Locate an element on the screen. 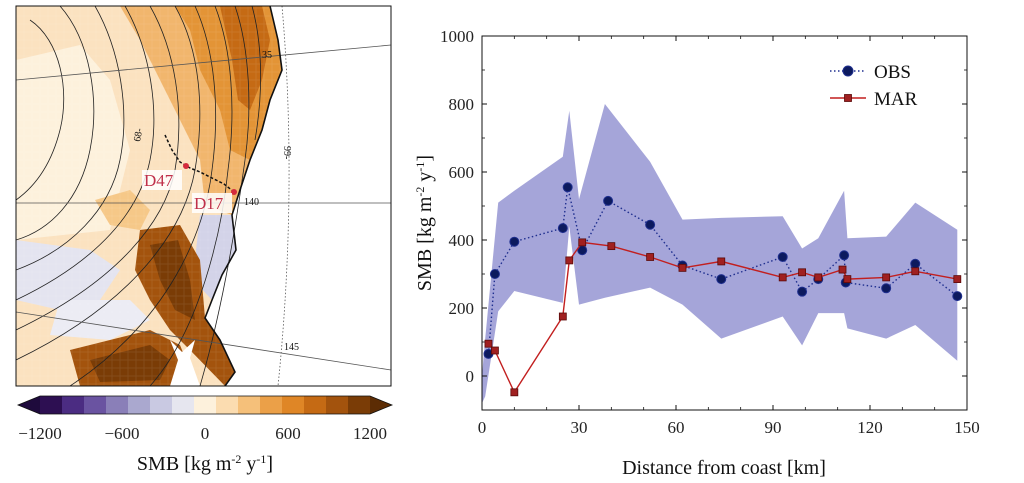 The height and width of the screenshot is (483, 1024). colorbar is located at coordinates (205, 405).